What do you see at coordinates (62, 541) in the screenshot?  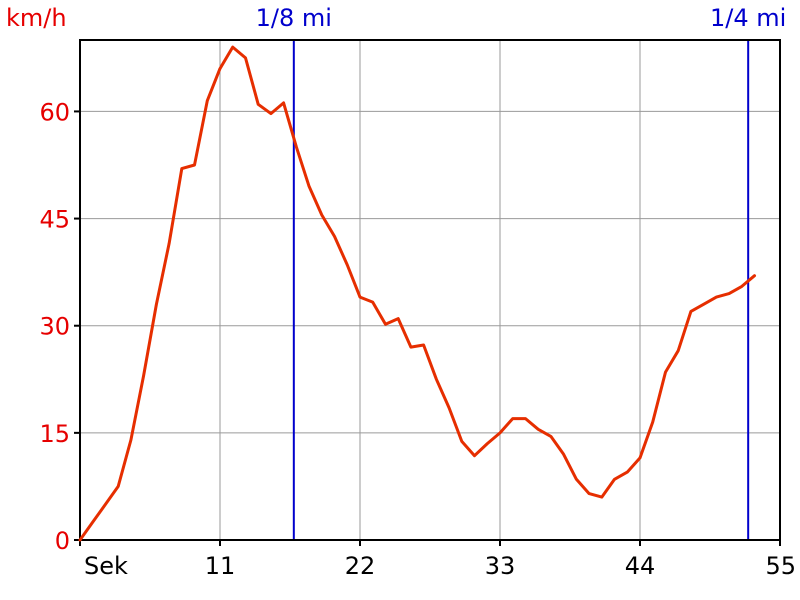 I see `y-tick-label: 0` at bounding box center [62, 541].